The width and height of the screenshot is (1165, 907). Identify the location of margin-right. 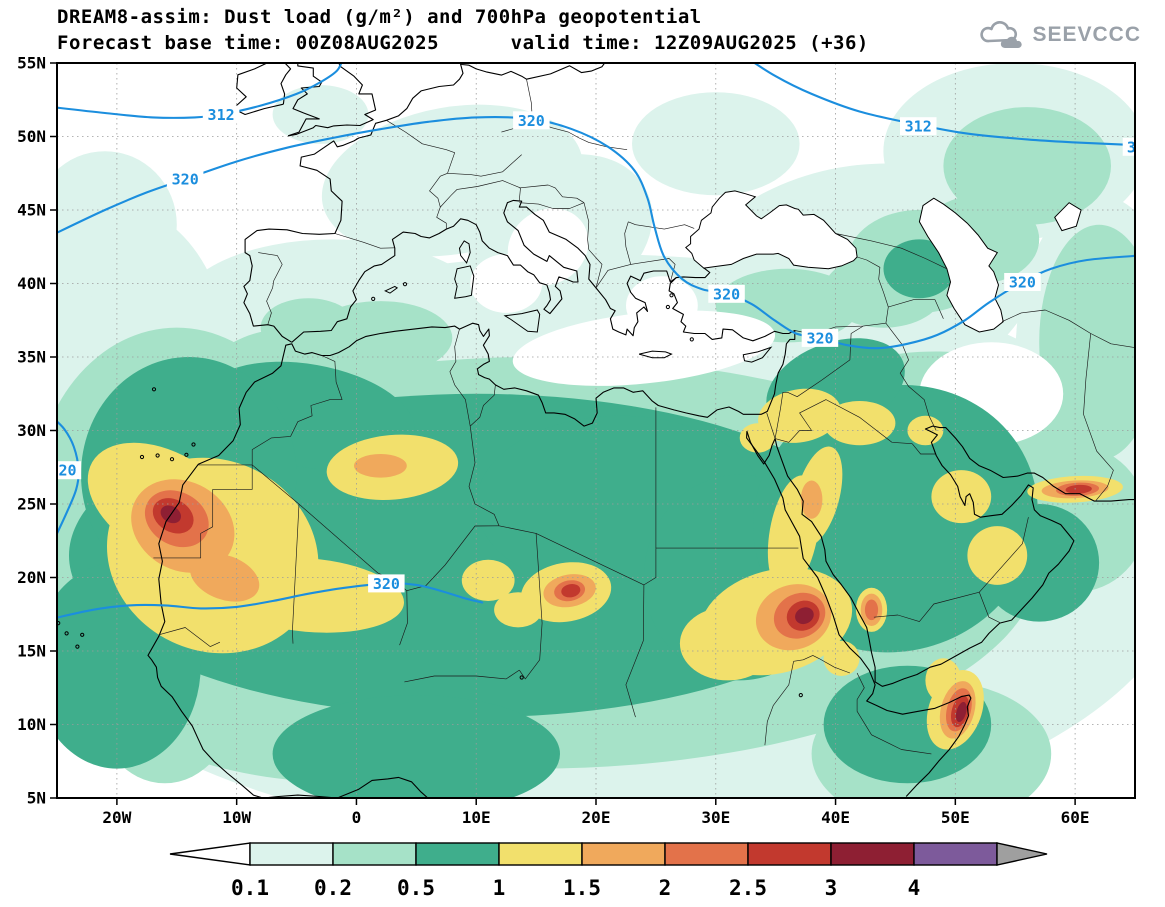
(1150, 453).